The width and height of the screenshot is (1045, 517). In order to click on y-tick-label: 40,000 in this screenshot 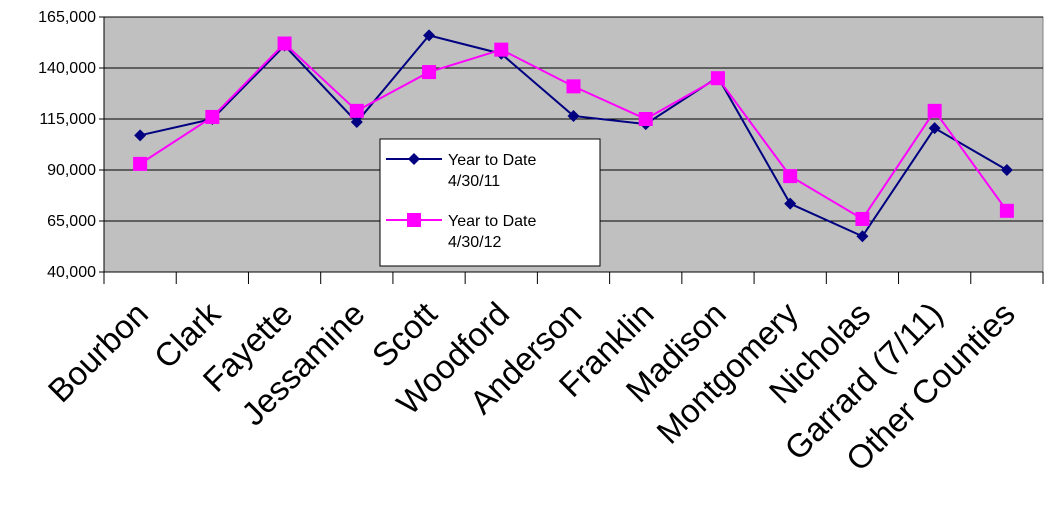, I will do `click(71, 272)`.